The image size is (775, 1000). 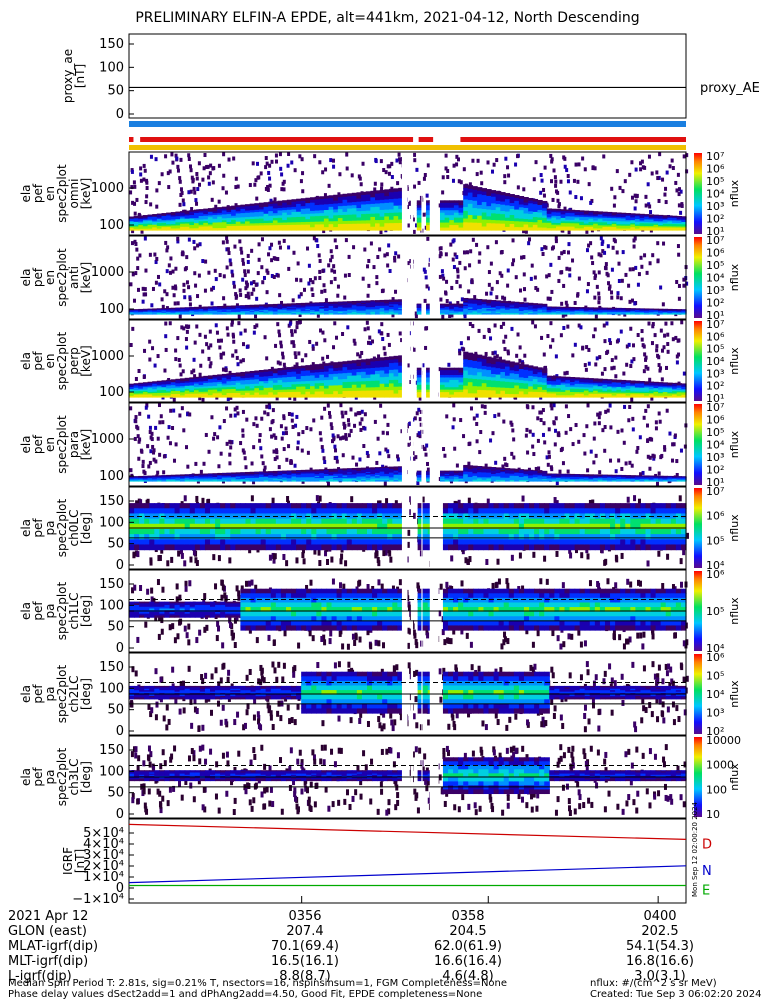 What do you see at coordinates (68, 76) in the screenshot?
I see `y-axis-label: proxy_ae` at bounding box center [68, 76].